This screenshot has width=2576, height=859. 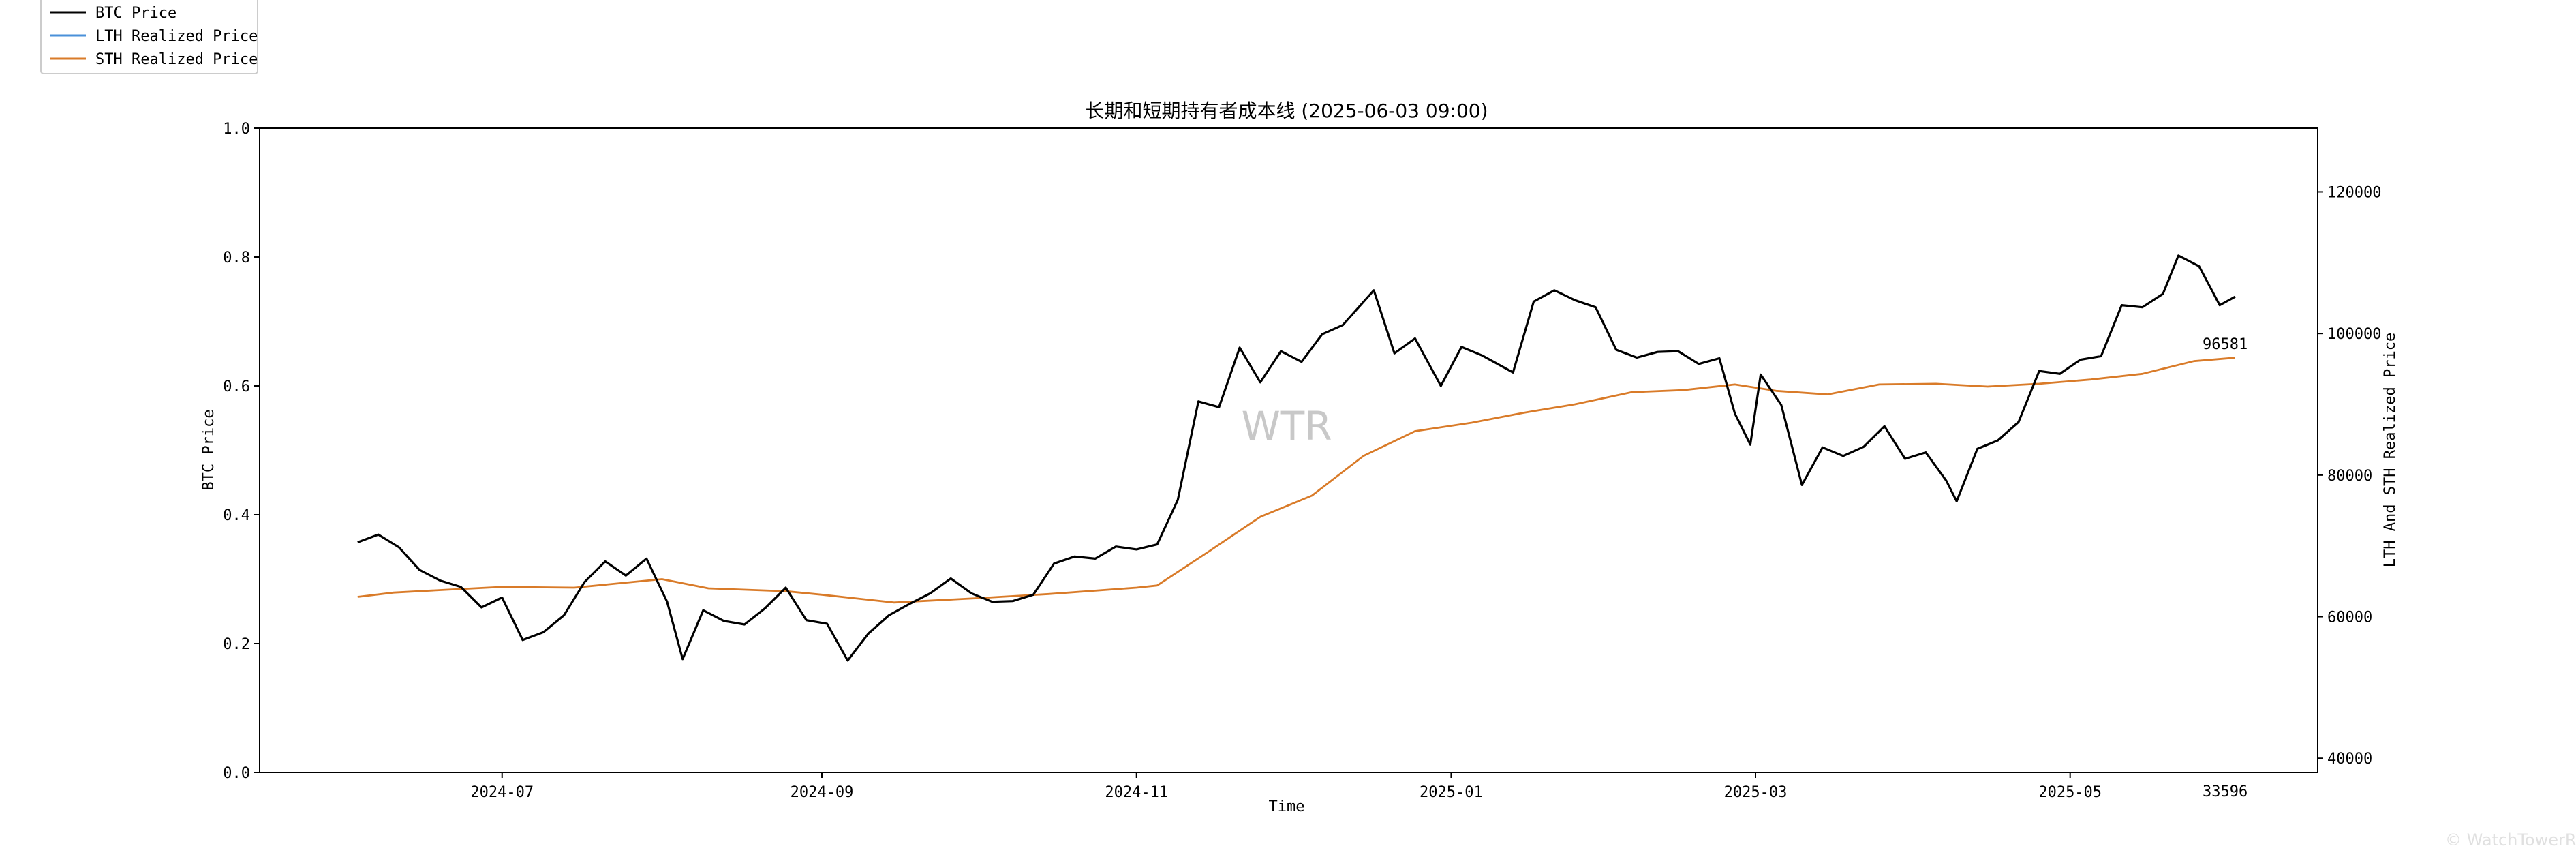 What do you see at coordinates (2354, 192) in the screenshot?
I see `y-right-tick-label: 120000` at bounding box center [2354, 192].